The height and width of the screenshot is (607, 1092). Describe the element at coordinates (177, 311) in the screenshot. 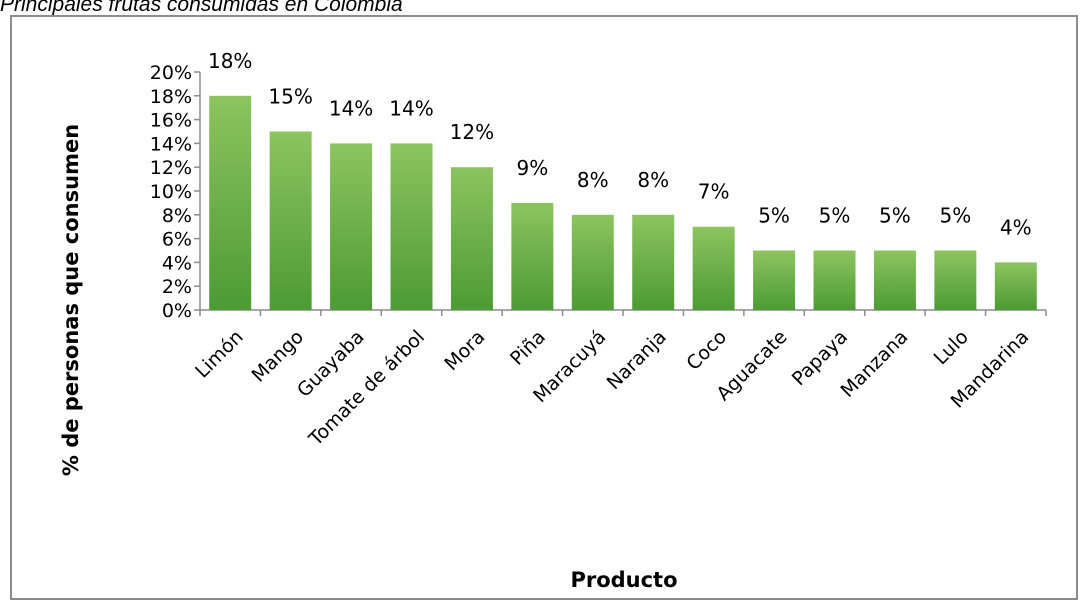

I see `y-tick-label: 0%` at that location.